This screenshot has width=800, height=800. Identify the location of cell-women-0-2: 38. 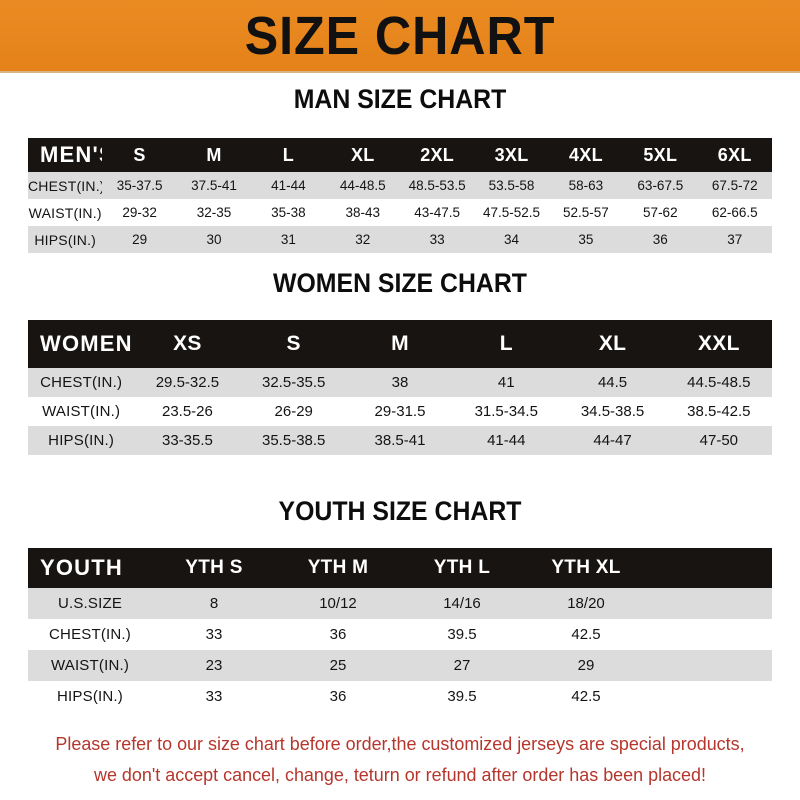
(400, 382).